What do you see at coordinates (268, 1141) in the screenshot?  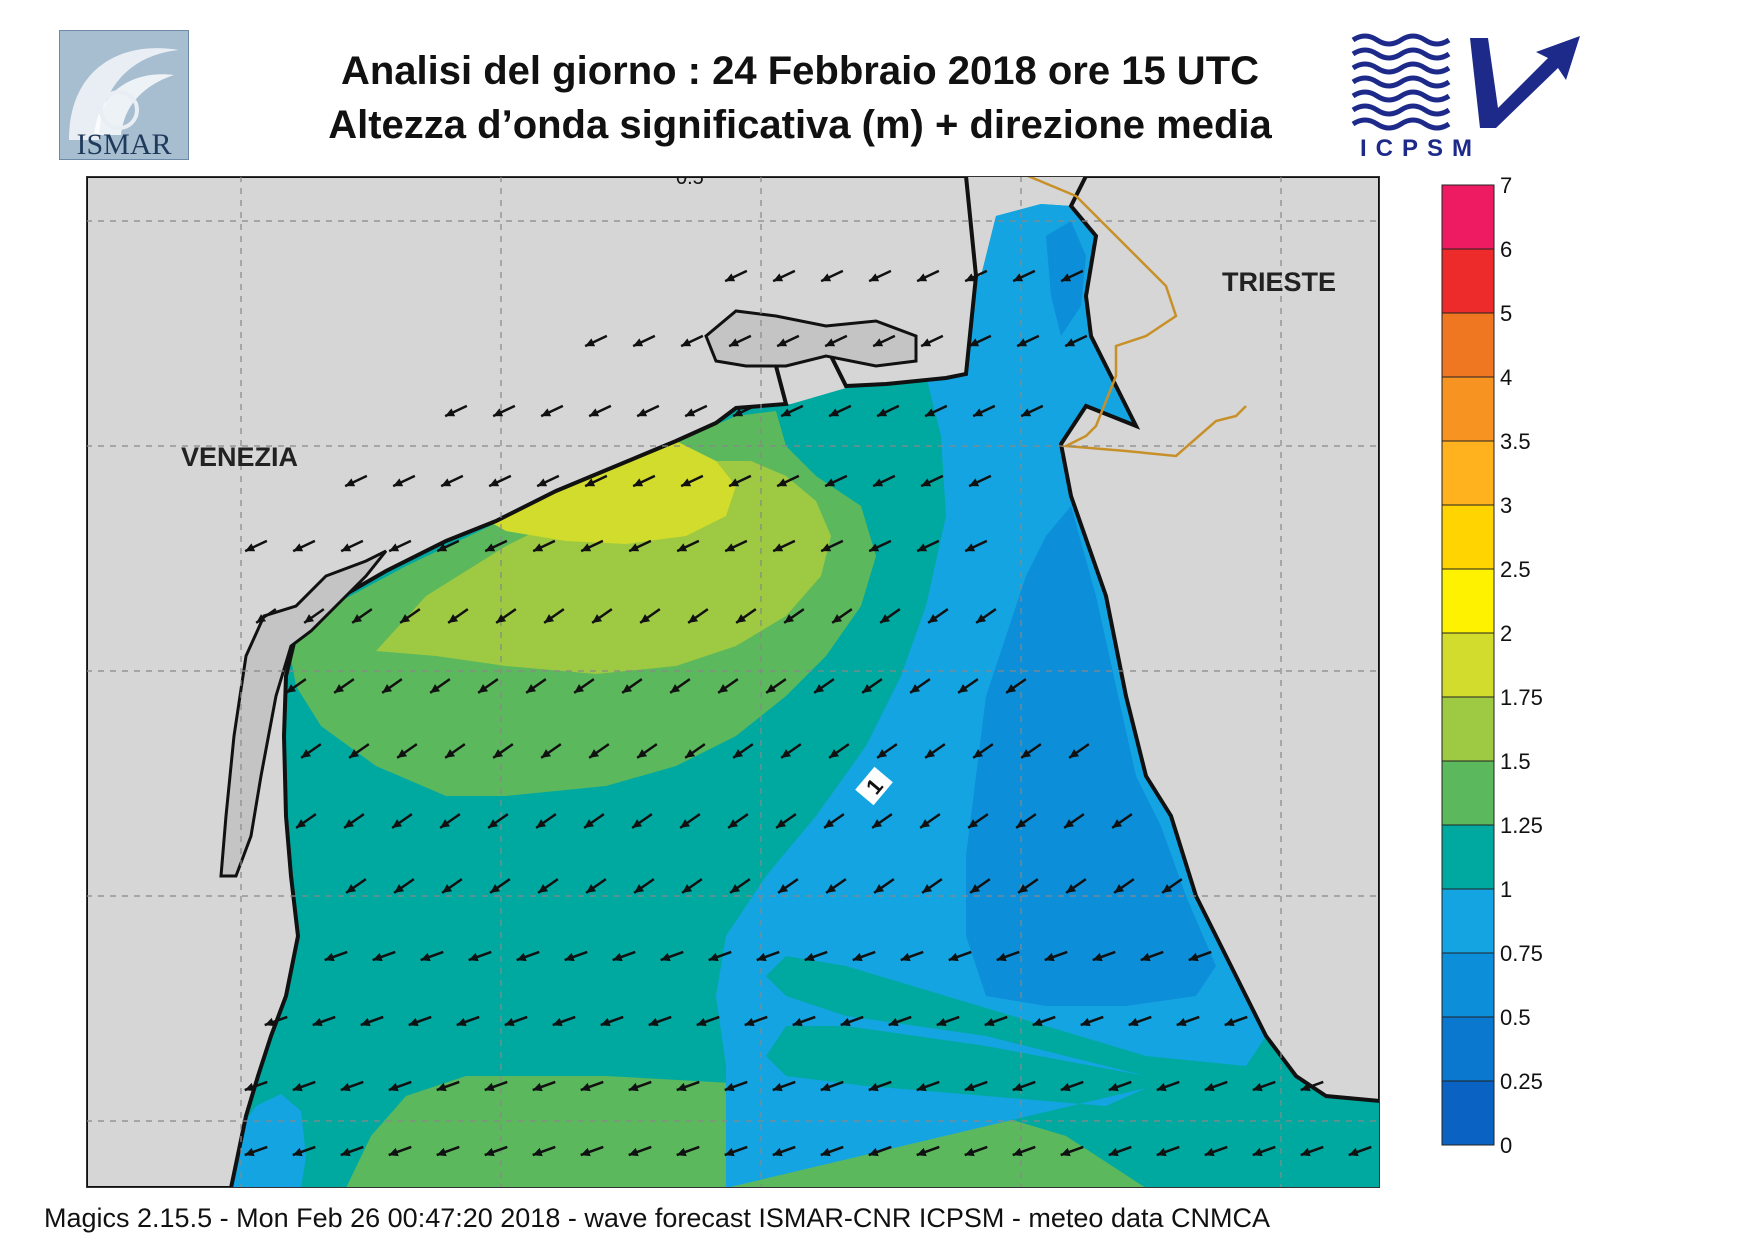 I see `contour-0.75-sw` at bounding box center [268, 1141].